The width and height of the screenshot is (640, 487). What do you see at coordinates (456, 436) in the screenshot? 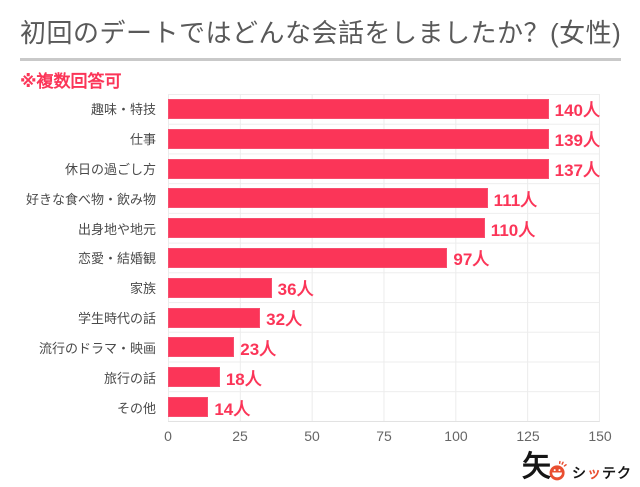
I see `x-axis-tick-label: 100` at bounding box center [456, 436].